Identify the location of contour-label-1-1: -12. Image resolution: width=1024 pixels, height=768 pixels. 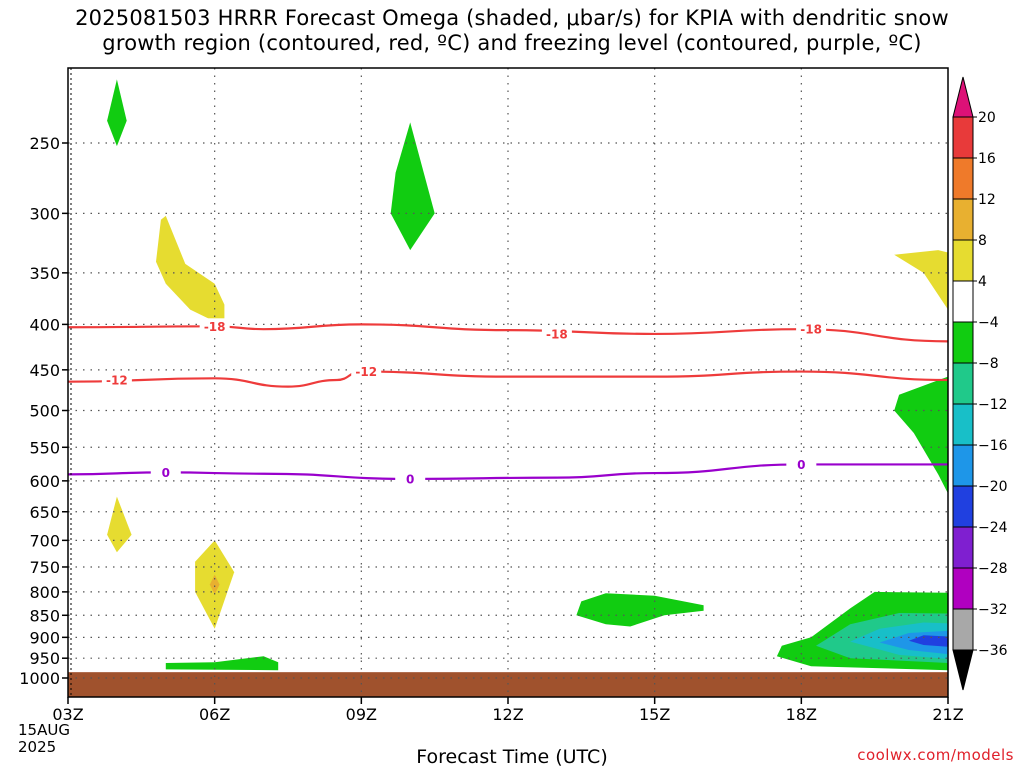
(366, 372).